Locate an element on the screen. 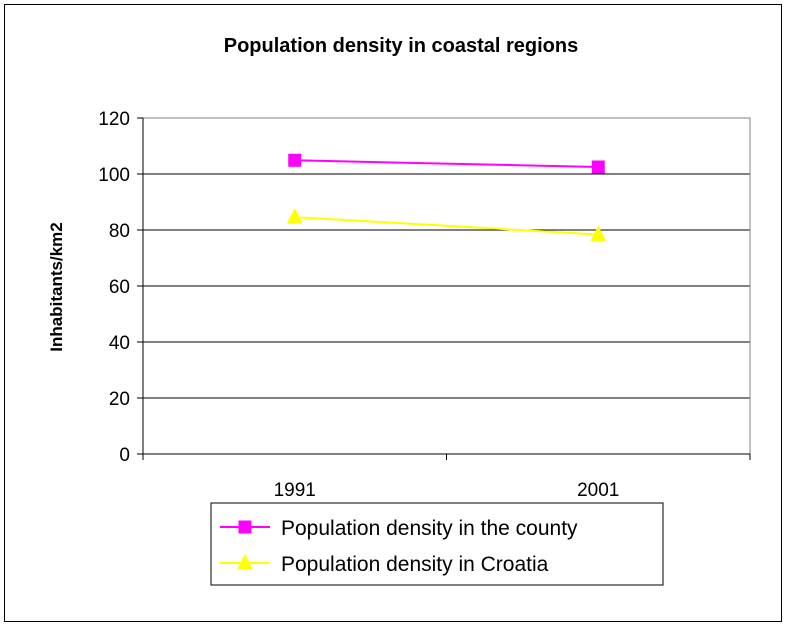 This screenshot has height=633, width=788. y-tick-label: 120 is located at coordinates (114, 119).